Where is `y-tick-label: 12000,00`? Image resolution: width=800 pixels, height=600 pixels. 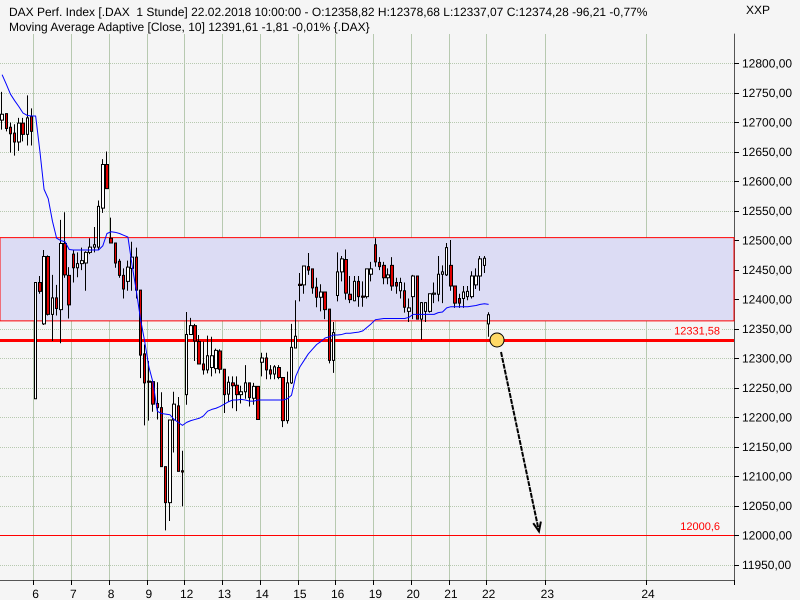
y-tick-label: 12000,00 is located at coordinates (767, 535).